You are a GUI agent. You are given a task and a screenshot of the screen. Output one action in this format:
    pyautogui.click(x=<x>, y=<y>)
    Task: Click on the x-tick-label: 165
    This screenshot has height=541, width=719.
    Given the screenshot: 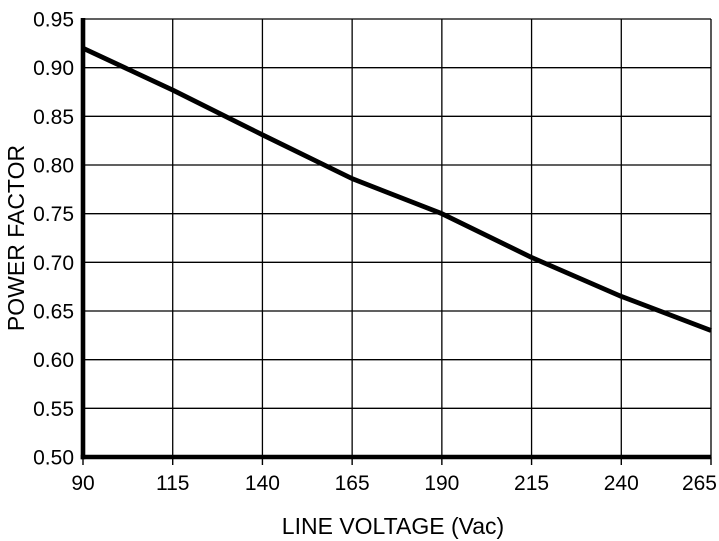 What is the action you would take?
    pyautogui.click(x=352, y=483)
    